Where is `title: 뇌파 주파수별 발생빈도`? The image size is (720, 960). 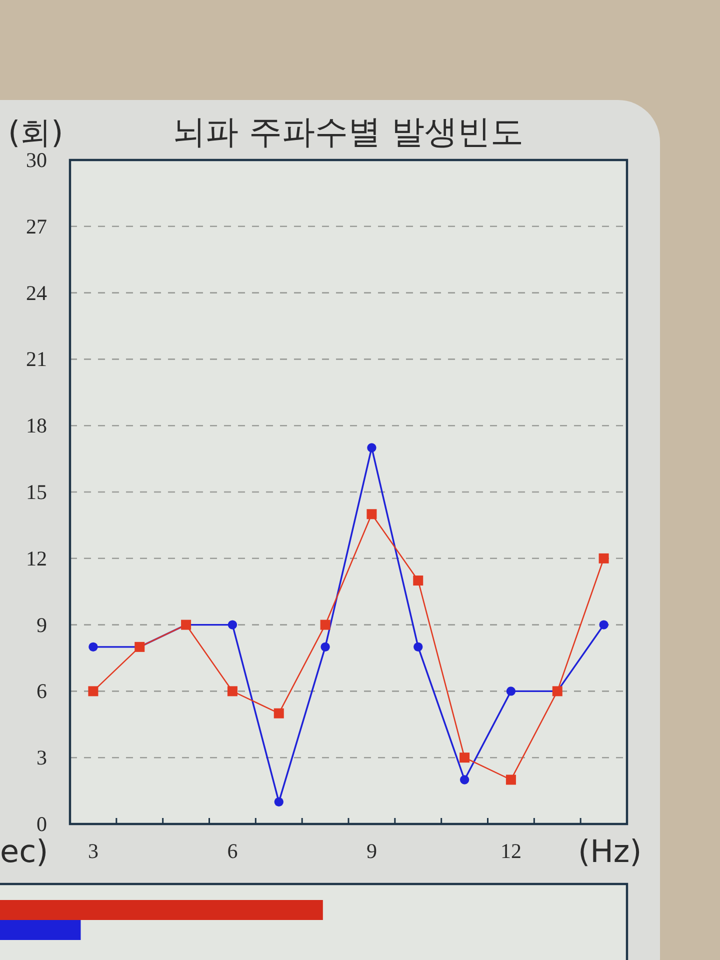
title: 뇌파 주파수별 발생빈도 is located at coordinates (348, 131).